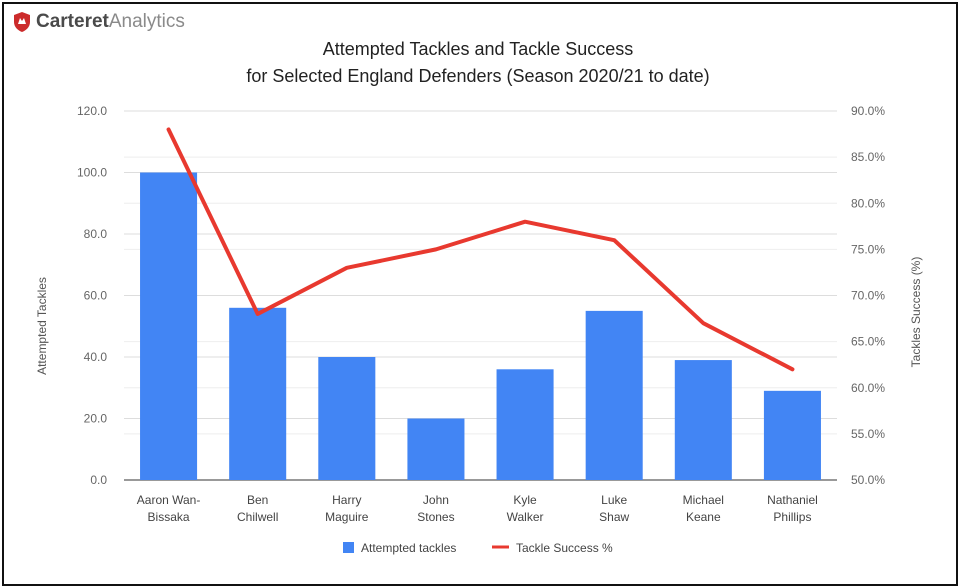 Image resolution: width=960 pixels, height=588 pixels. What do you see at coordinates (868, 434) in the screenshot?
I see `y-tick-right: 55.0%` at bounding box center [868, 434].